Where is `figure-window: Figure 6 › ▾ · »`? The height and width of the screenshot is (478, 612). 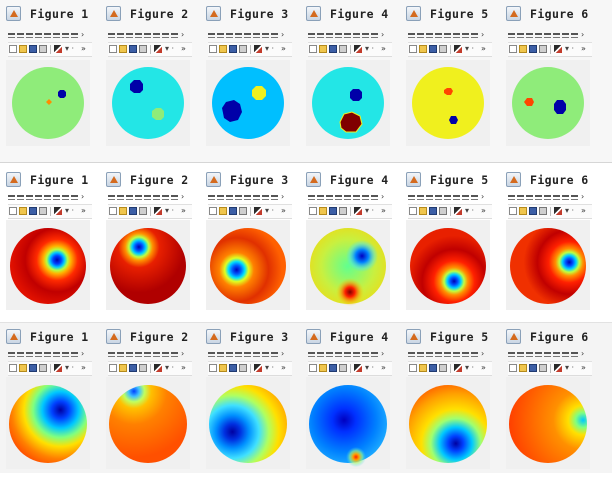 figure-window: Figure 6 › ▾ · » is located at coordinates (554, 81).